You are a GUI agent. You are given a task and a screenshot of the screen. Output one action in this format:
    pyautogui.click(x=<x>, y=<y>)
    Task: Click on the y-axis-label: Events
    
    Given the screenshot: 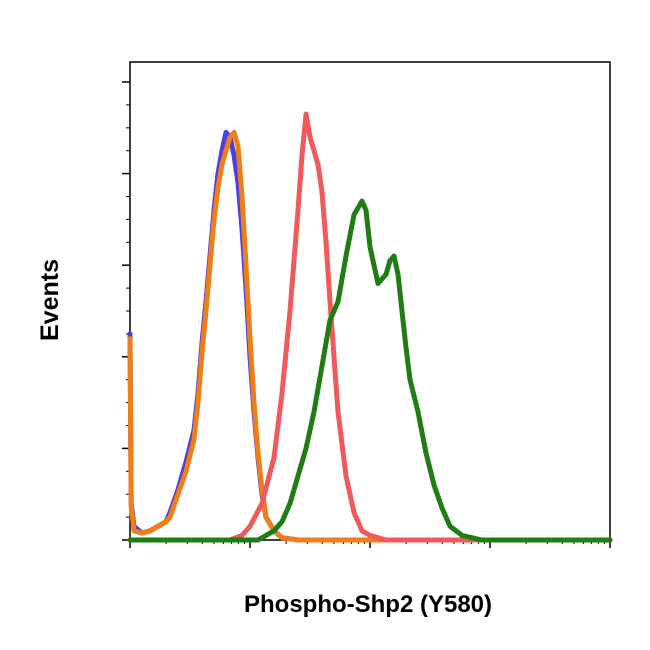 What is the action you would take?
    pyautogui.click(x=50, y=300)
    